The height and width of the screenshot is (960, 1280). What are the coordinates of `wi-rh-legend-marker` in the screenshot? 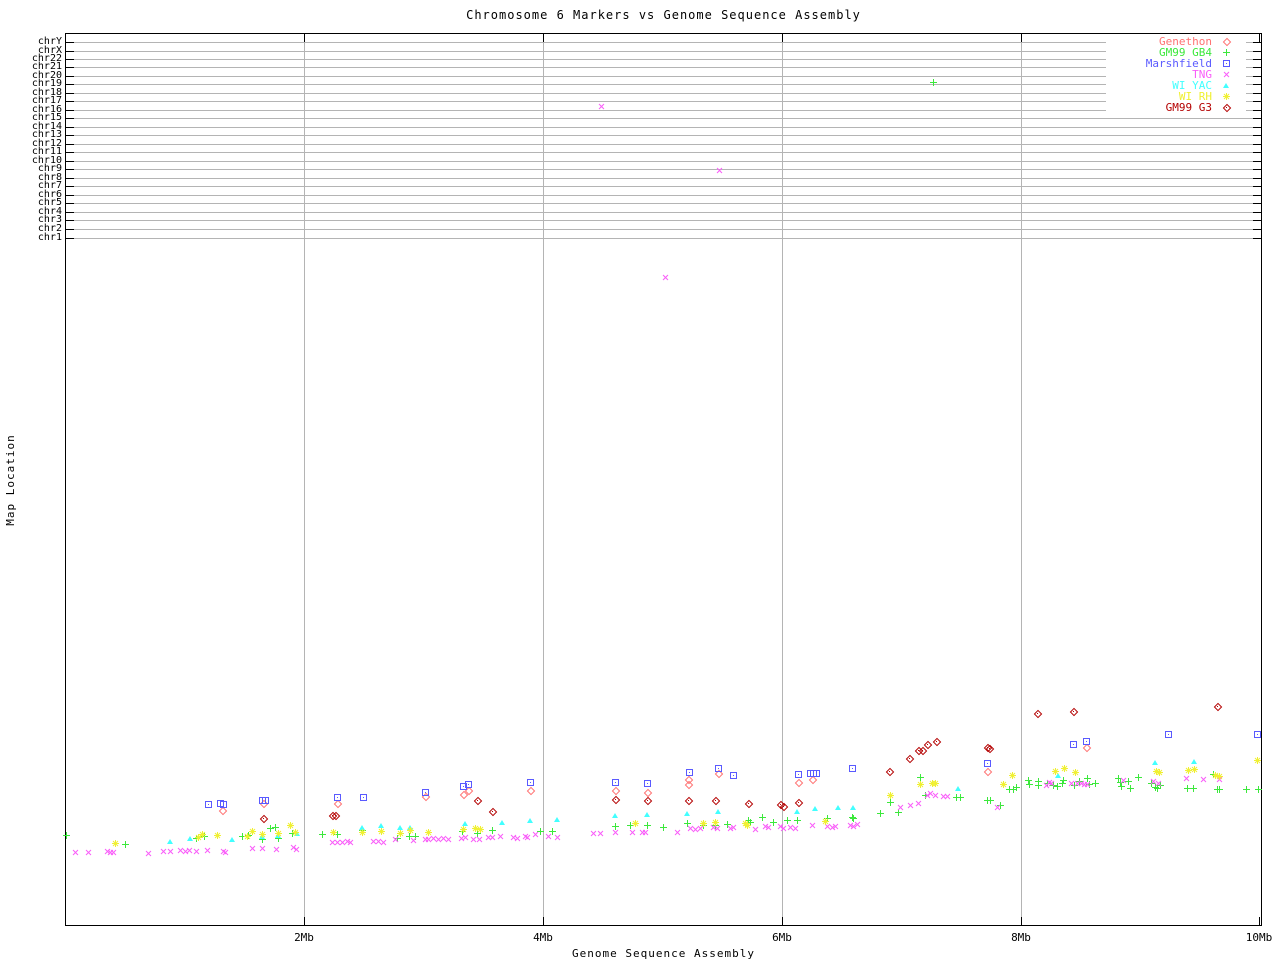 It's located at (1226, 96).